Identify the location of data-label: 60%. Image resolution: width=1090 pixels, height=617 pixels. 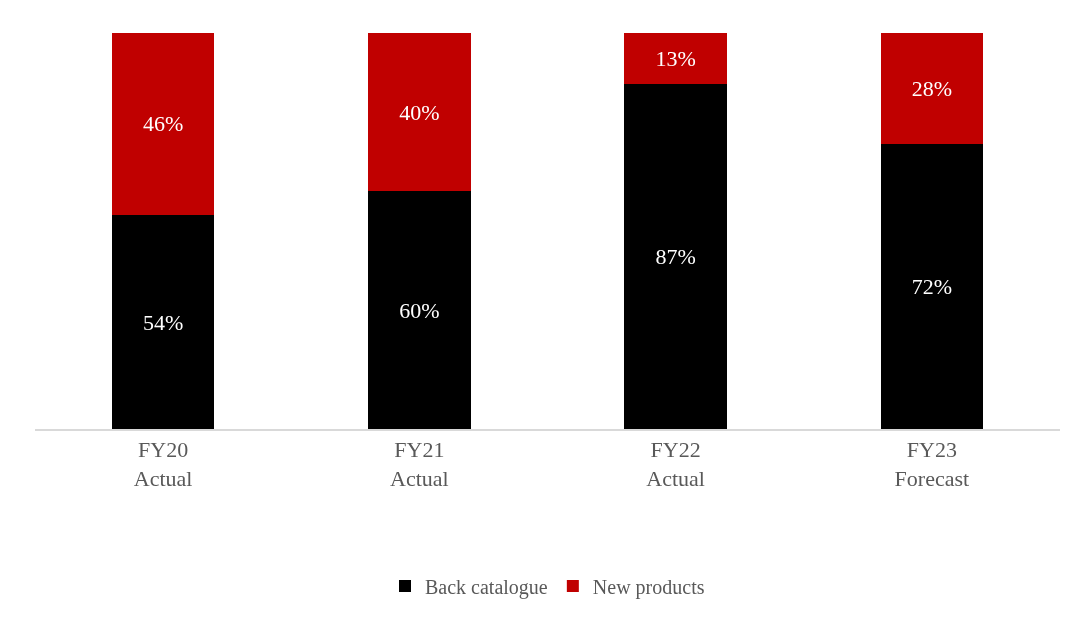
(419, 310).